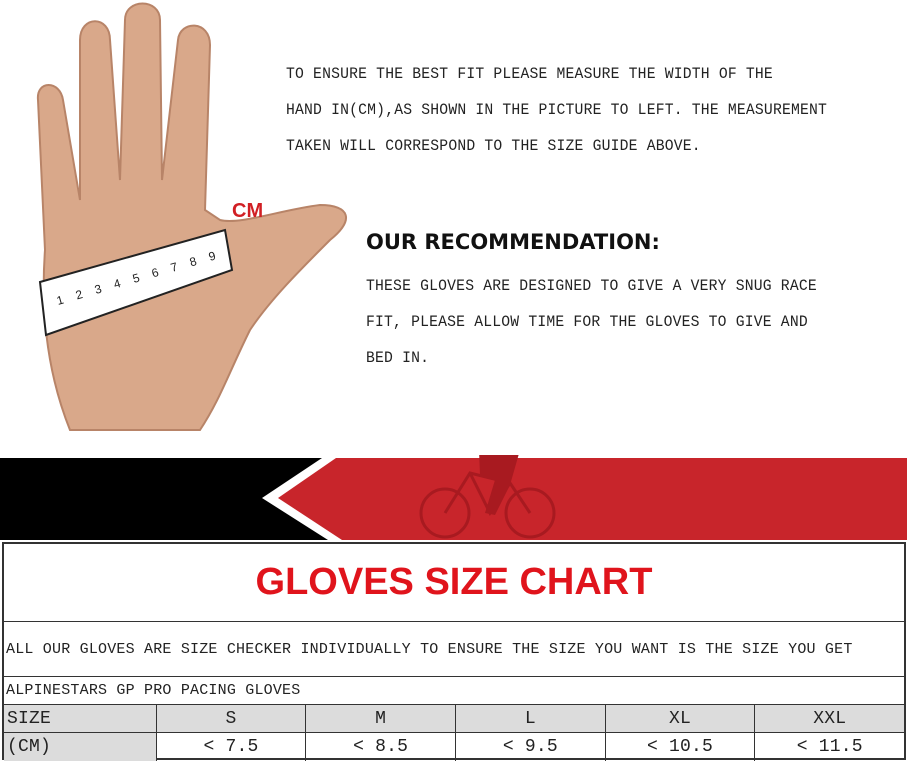  I want to click on ruler-number: 6, so click(155, 272).